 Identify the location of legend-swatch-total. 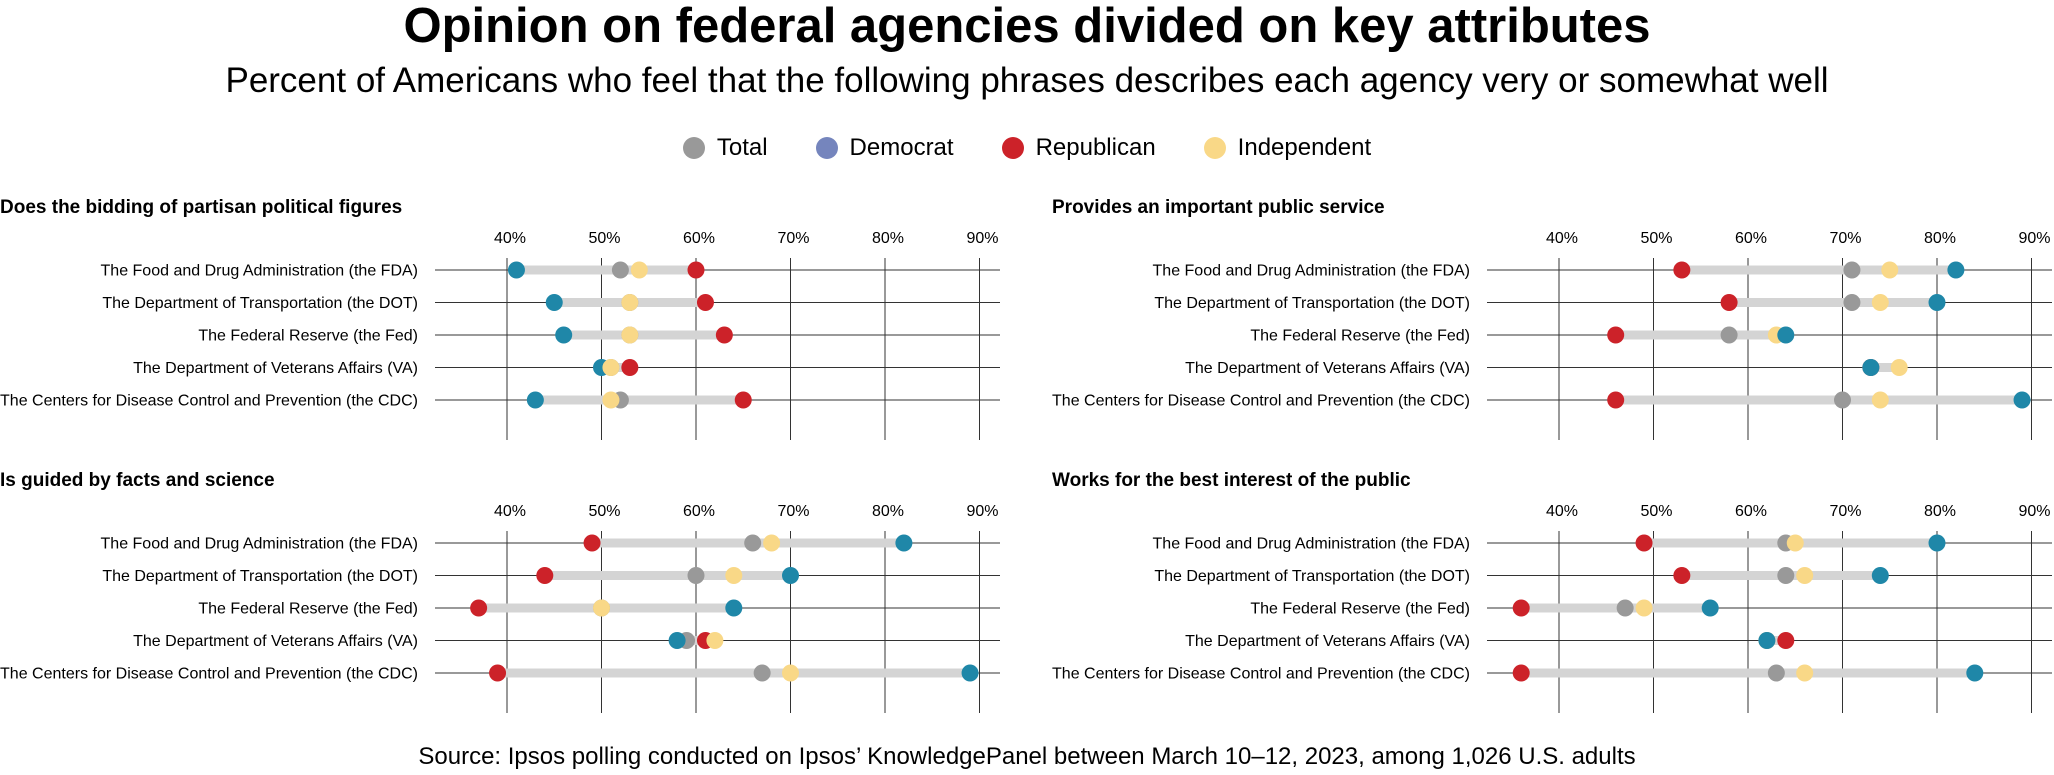
(693, 148).